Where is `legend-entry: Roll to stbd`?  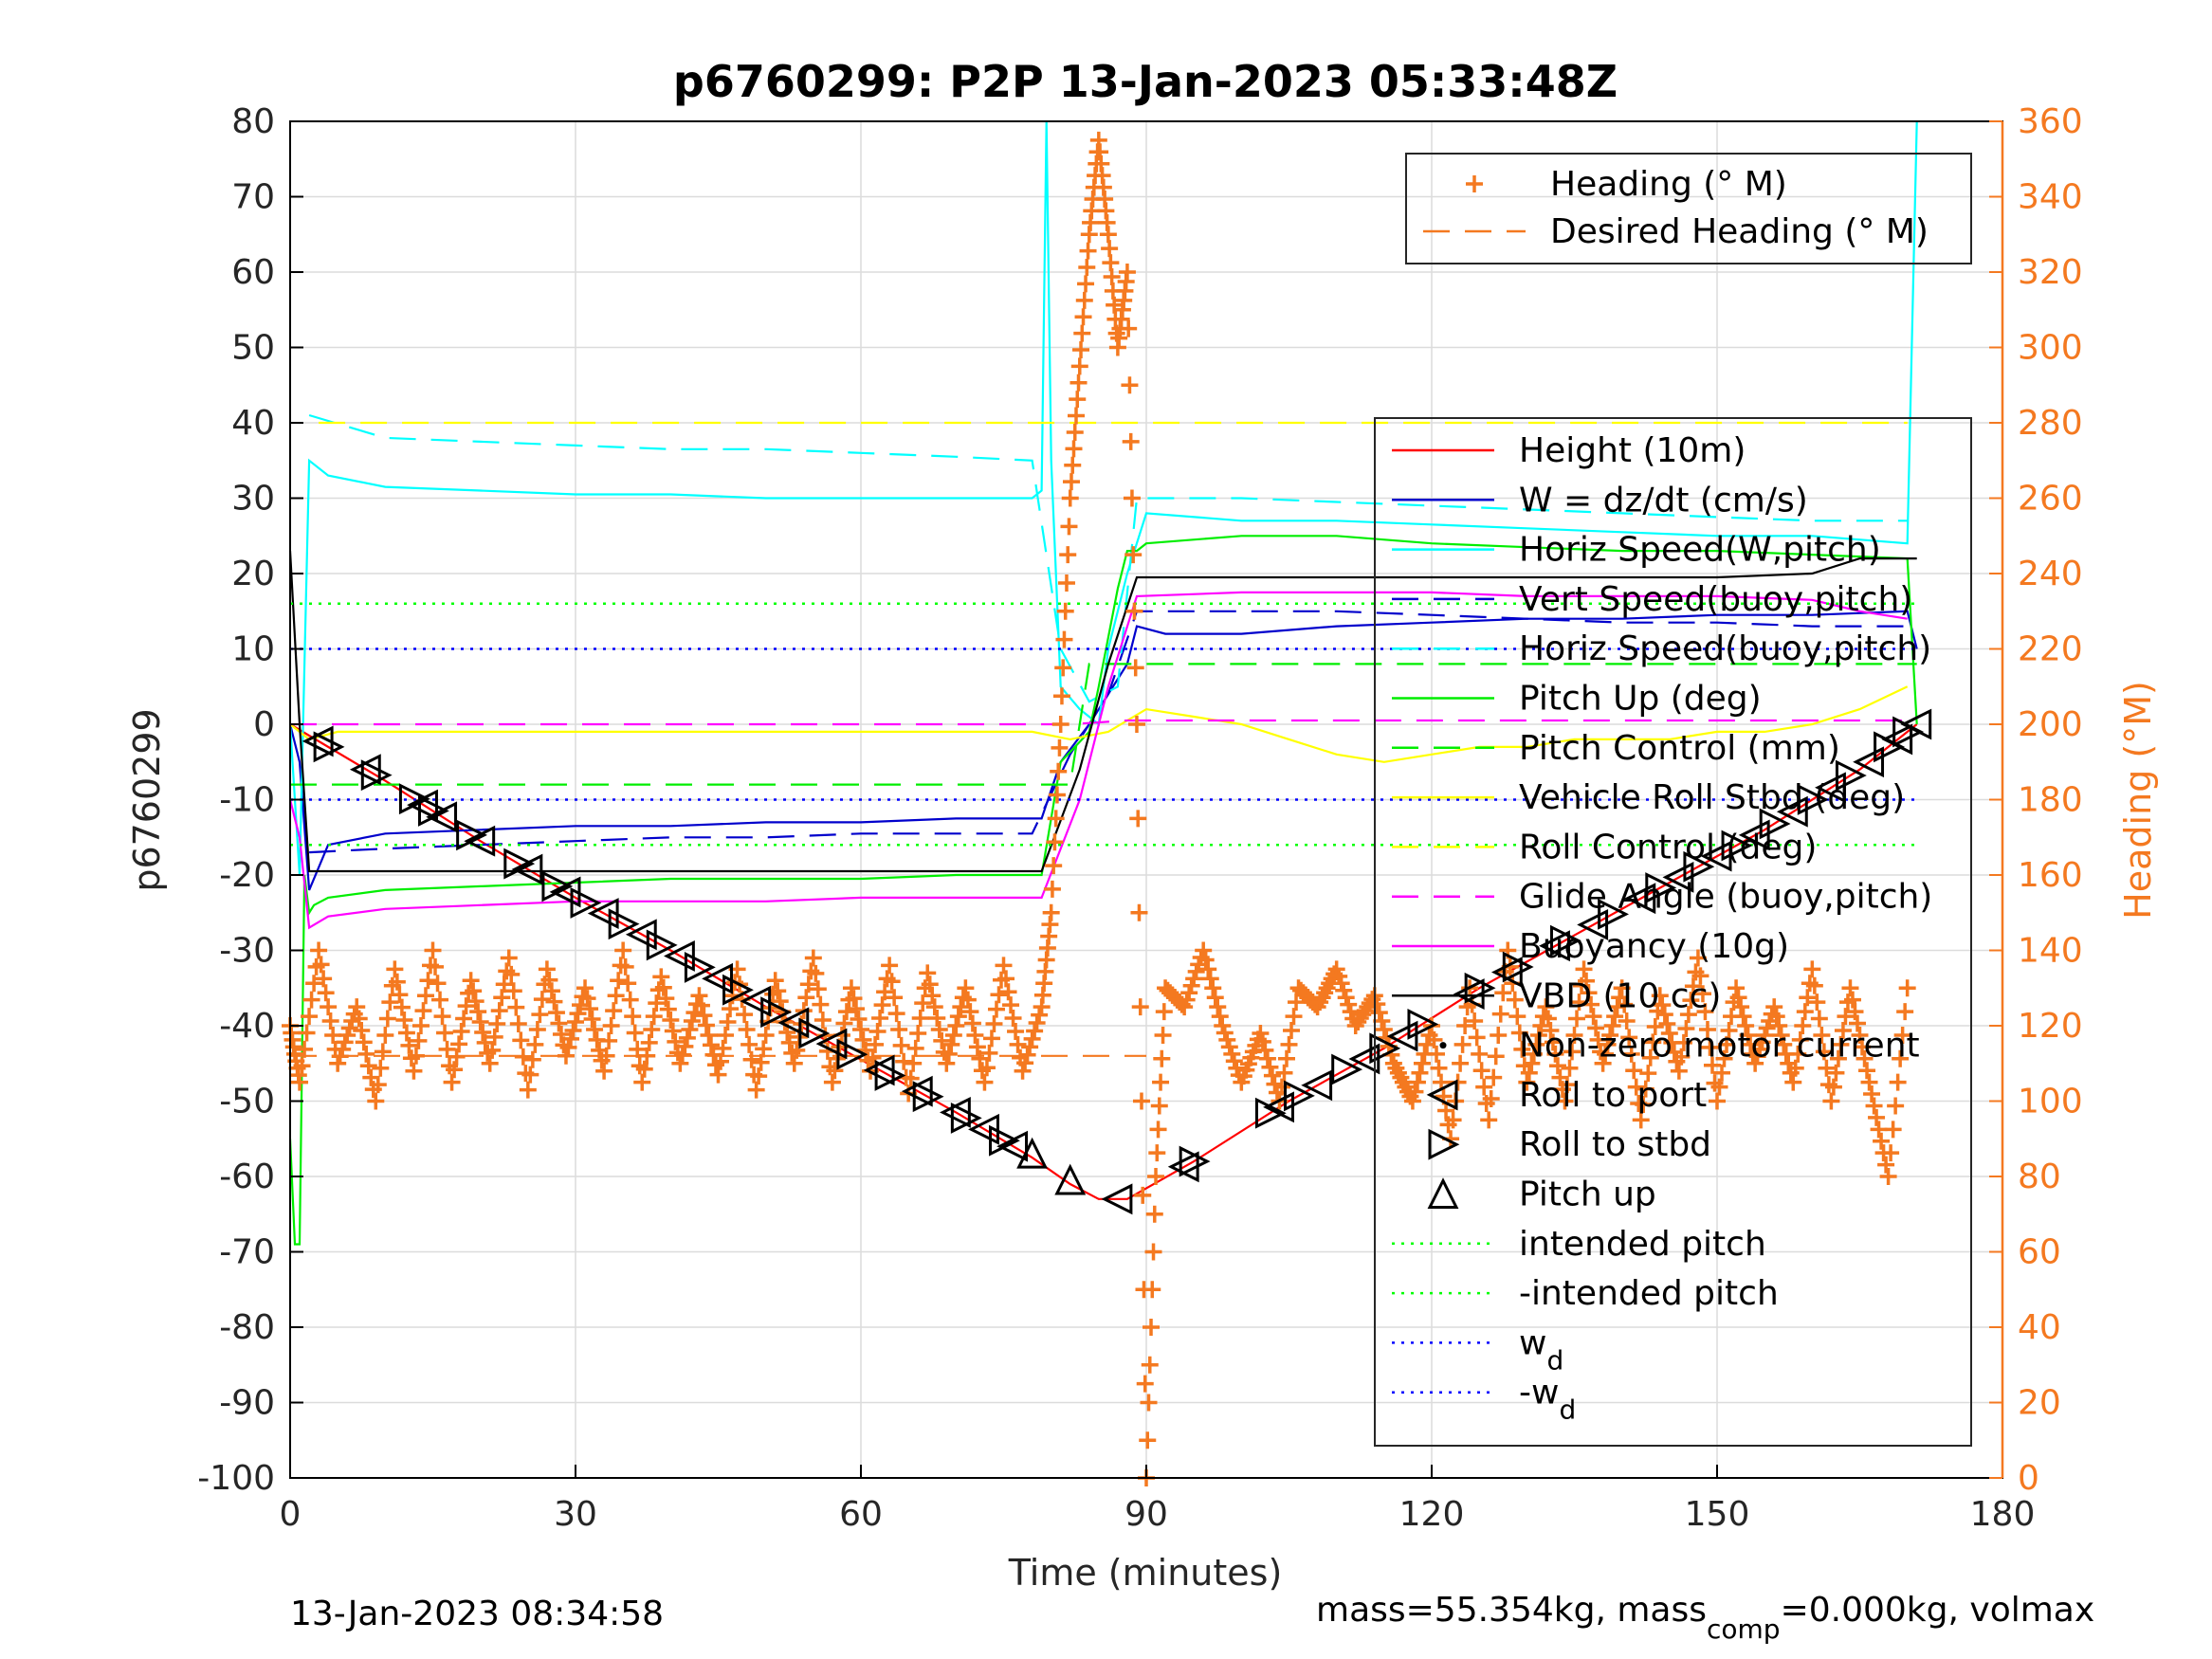
legend-entry: Roll to stbd is located at coordinates (1569, 1144).